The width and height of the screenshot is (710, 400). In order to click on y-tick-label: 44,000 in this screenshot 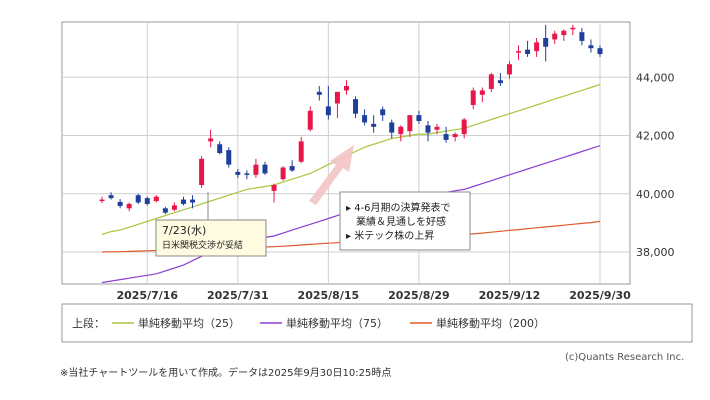, I will do `click(655, 77)`.